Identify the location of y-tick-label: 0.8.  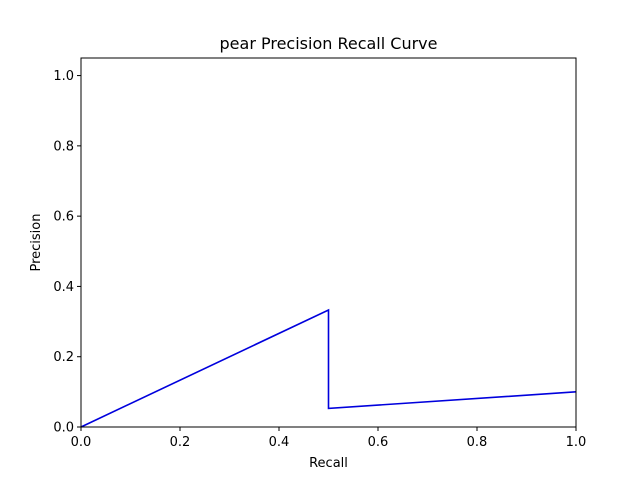
(63, 146).